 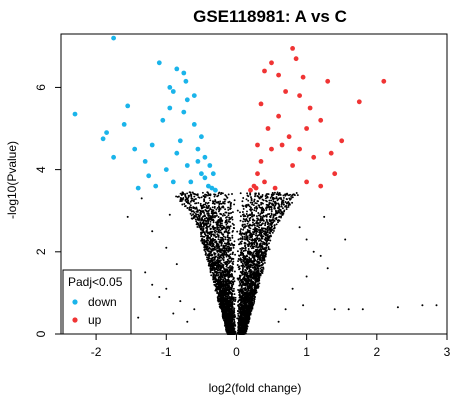 I want to click on x-tick-label: 1, so click(x=306, y=352).